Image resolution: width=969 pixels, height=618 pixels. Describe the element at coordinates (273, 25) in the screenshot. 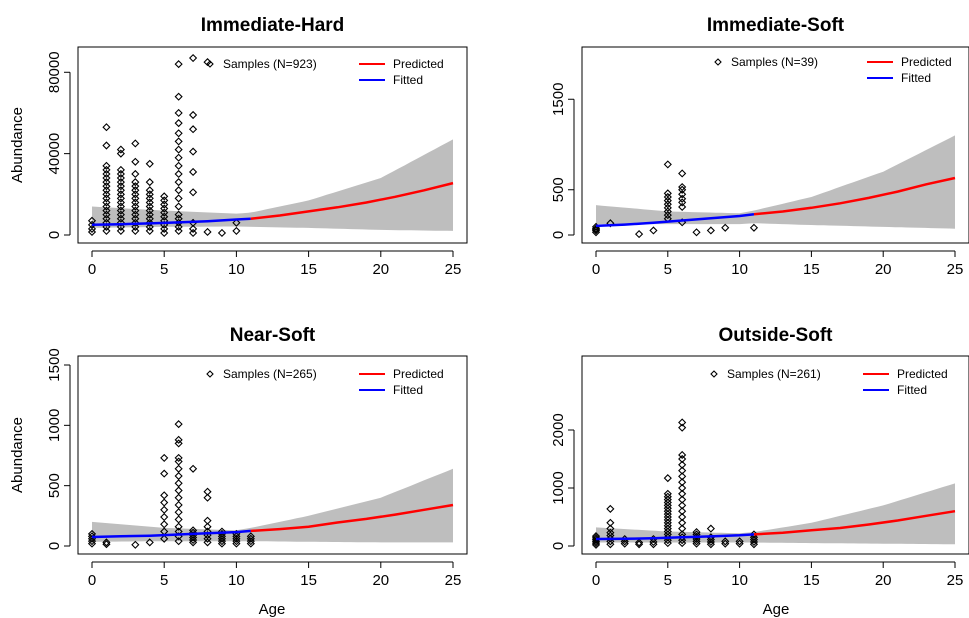

I see `panel-title: Immediate-Hard` at that location.